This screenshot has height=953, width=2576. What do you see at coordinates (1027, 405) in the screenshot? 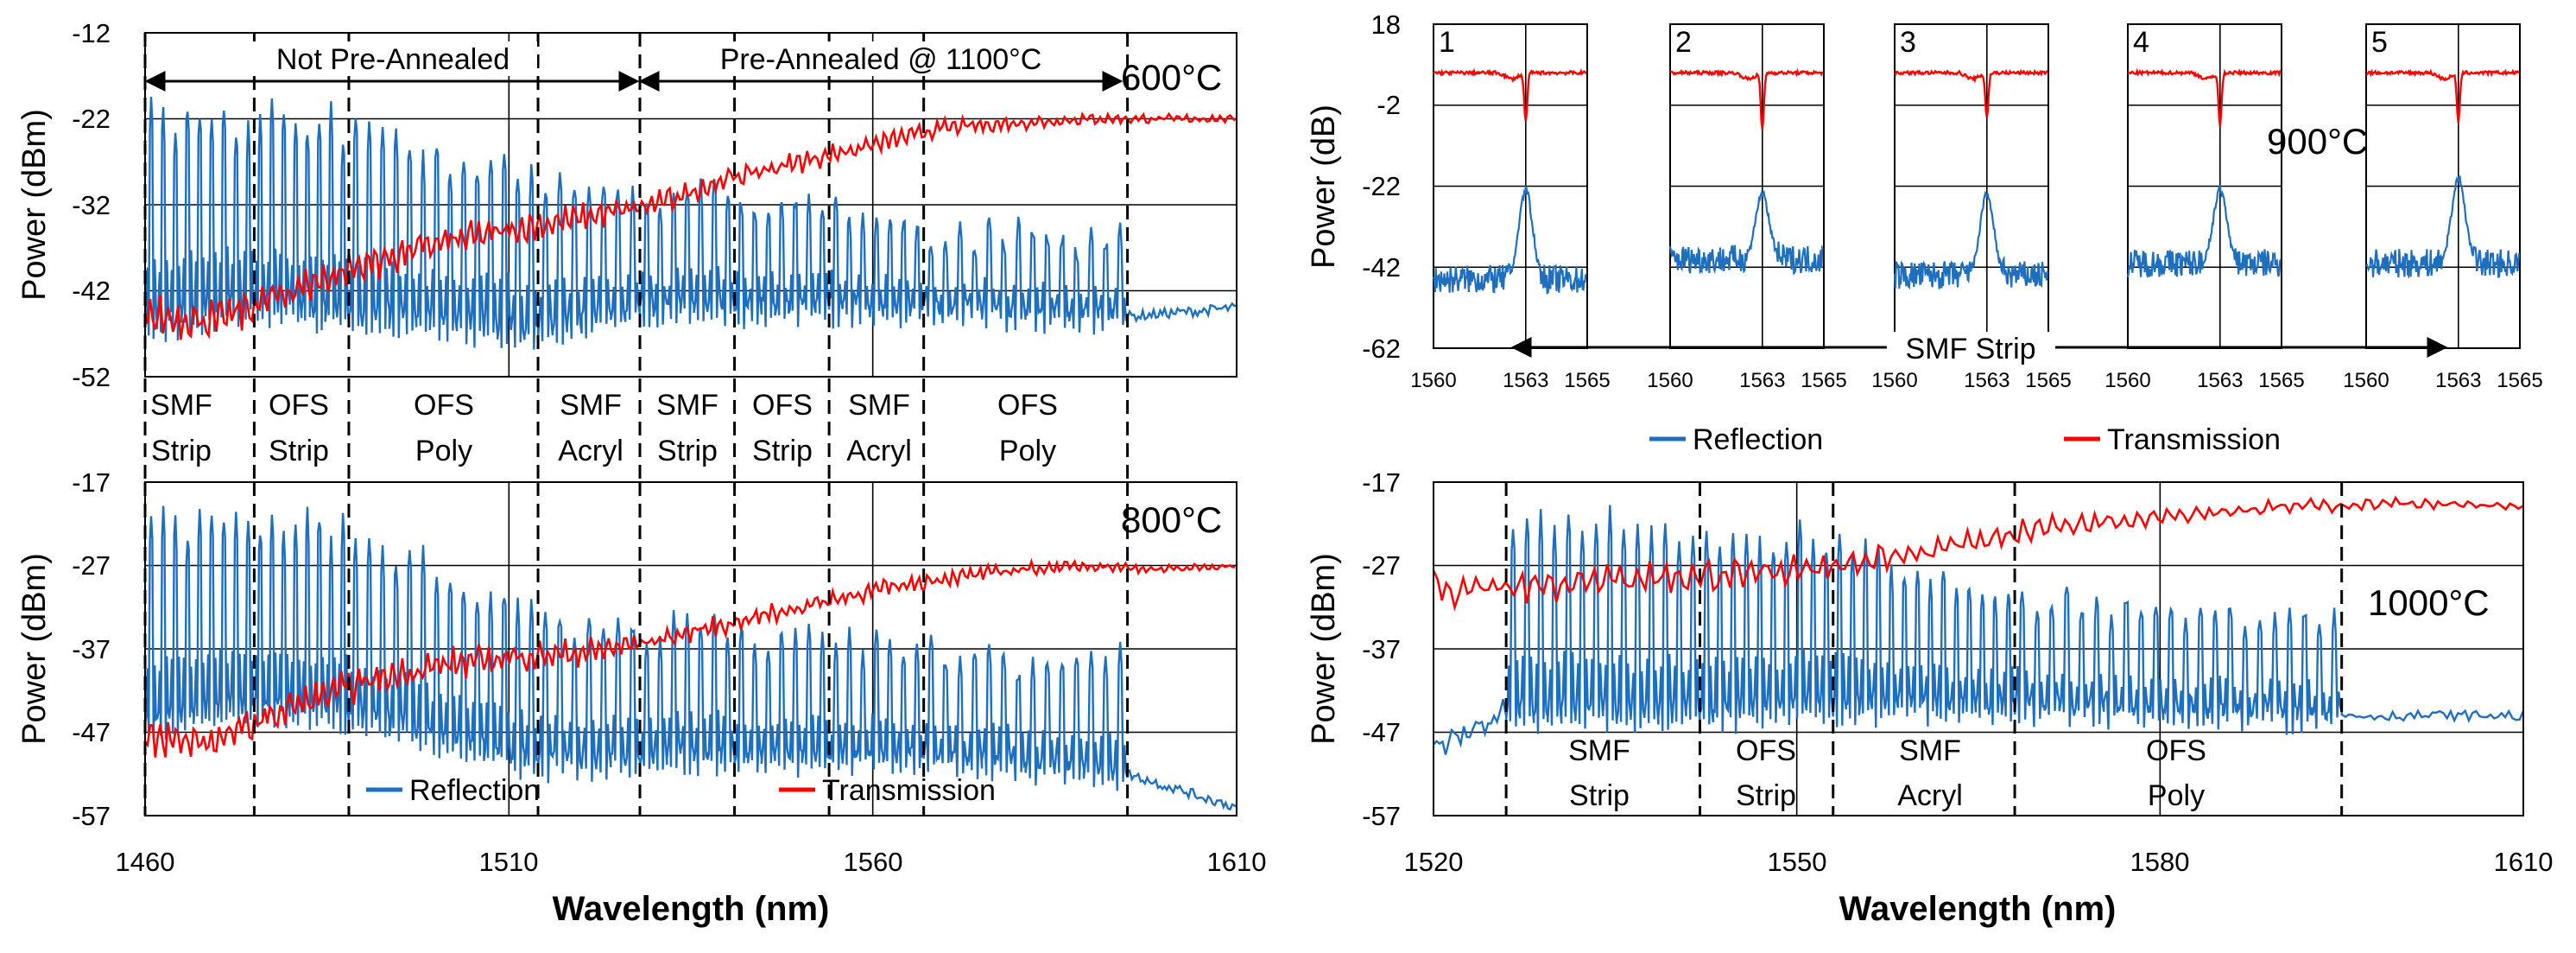
I see `segment-8-line1: OFS` at bounding box center [1027, 405].